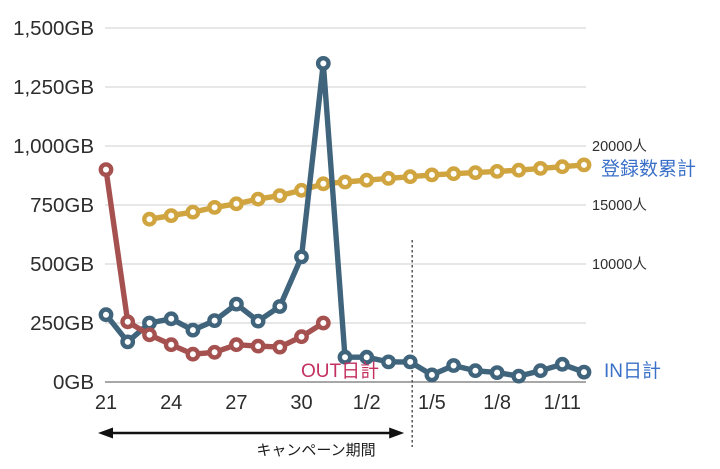 This screenshot has height=469, width=720. Describe the element at coordinates (105, 433) in the screenshot. I see `campaign-arrow-left-head` at that location.